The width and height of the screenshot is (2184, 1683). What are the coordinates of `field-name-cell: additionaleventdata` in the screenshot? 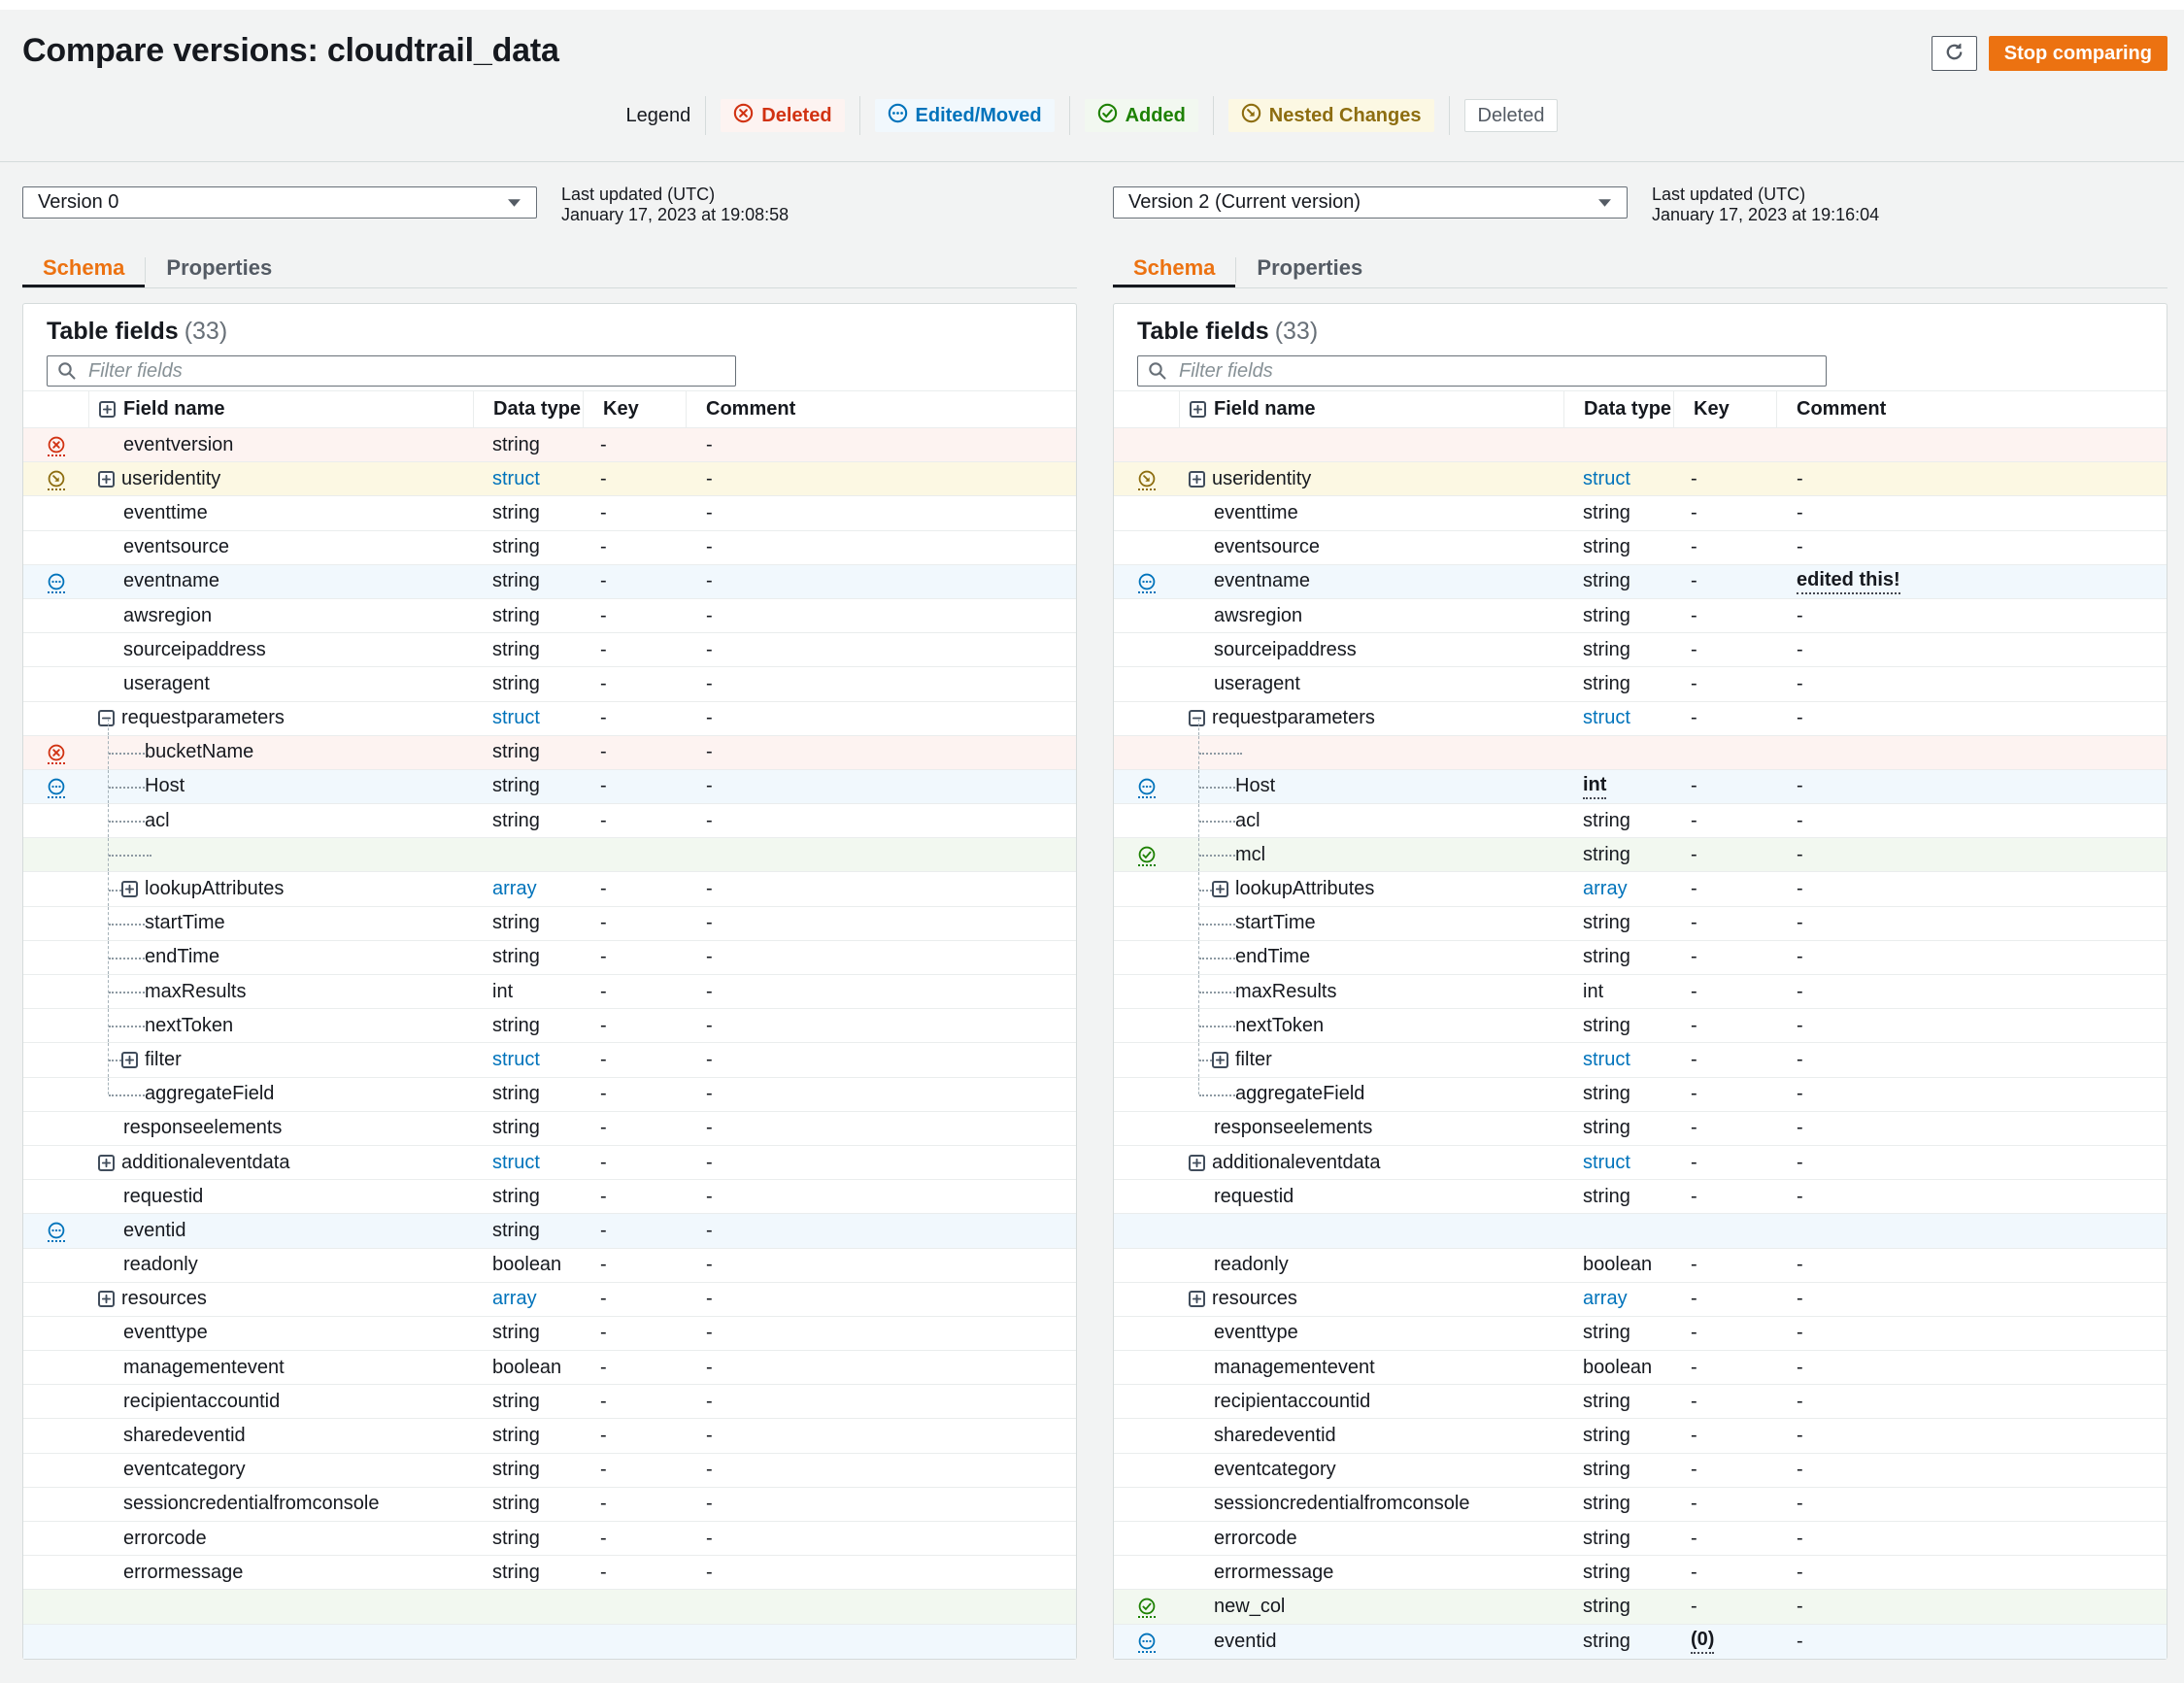 It's located at (280, 1162).